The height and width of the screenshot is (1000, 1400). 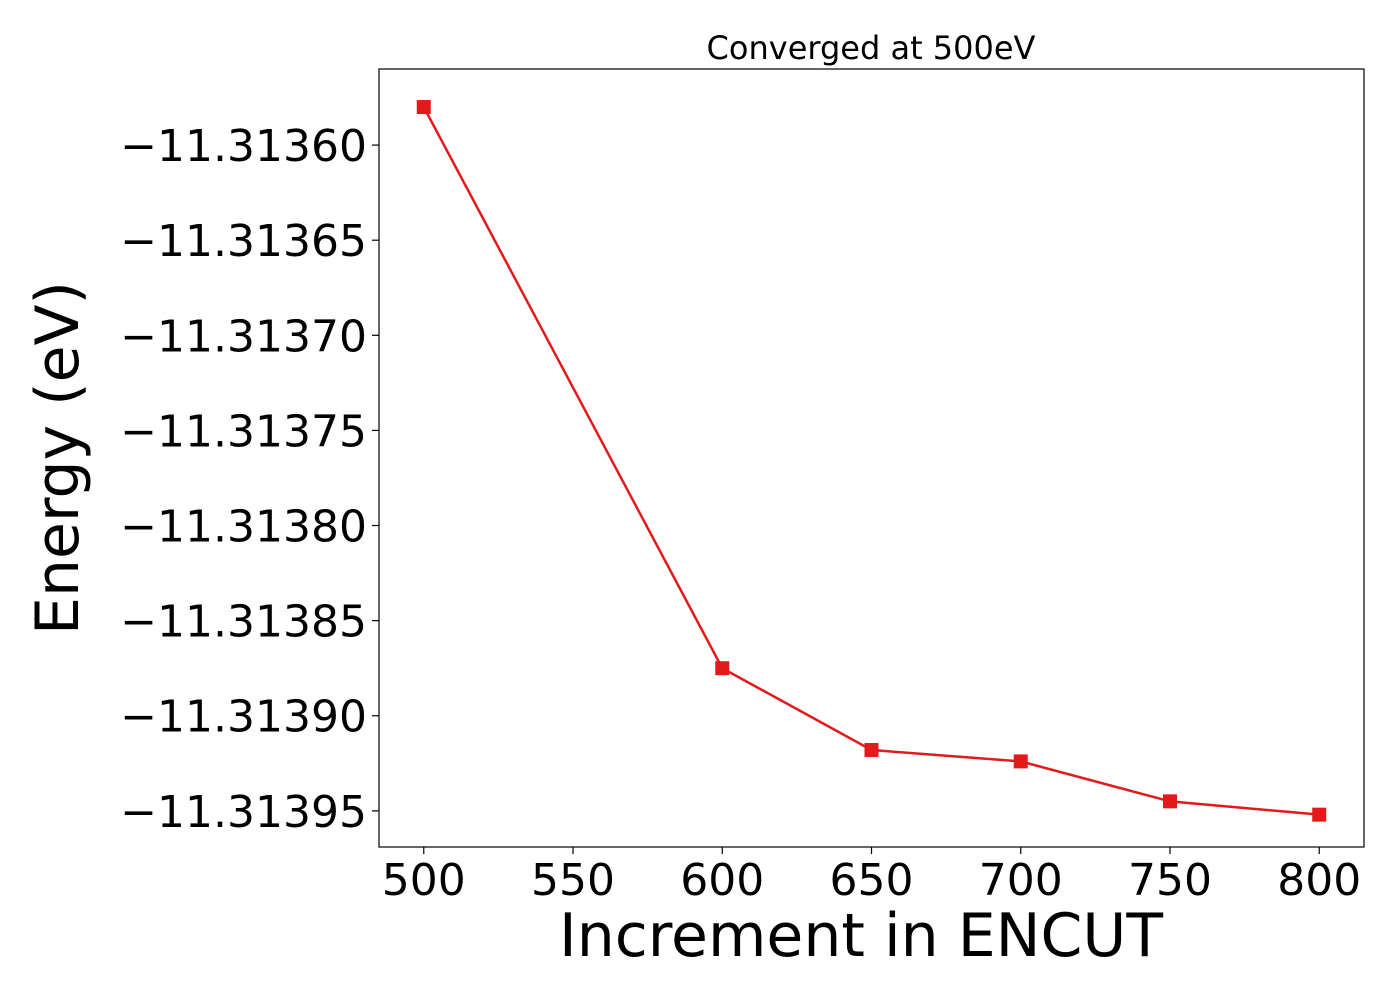 What do you see at coordinates (243, 336) in the screenshot?
I see `y-tick-label: −11.31370` at bounding box center [243, 336].